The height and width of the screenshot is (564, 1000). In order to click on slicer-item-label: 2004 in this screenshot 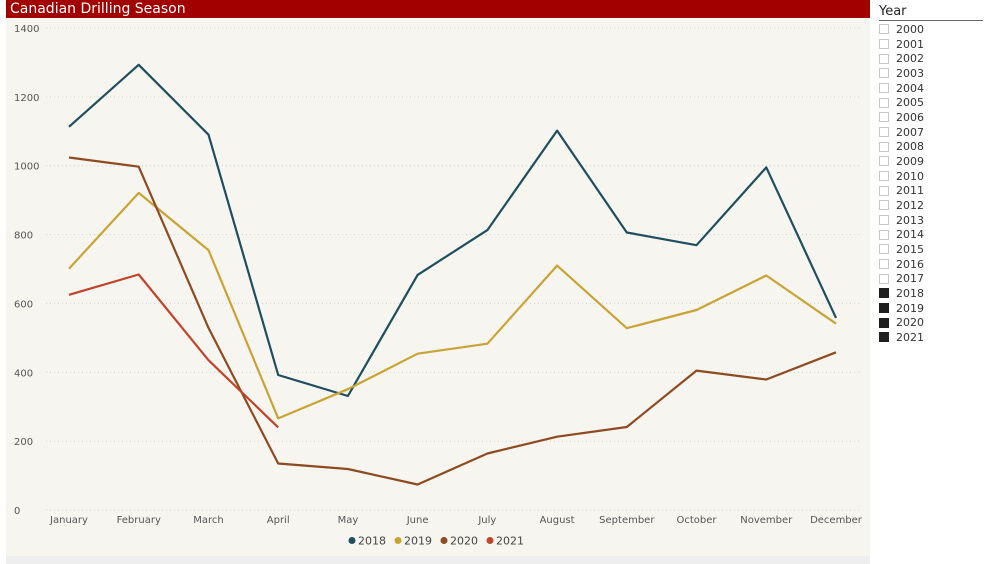, I will do `click(910, 88)`.